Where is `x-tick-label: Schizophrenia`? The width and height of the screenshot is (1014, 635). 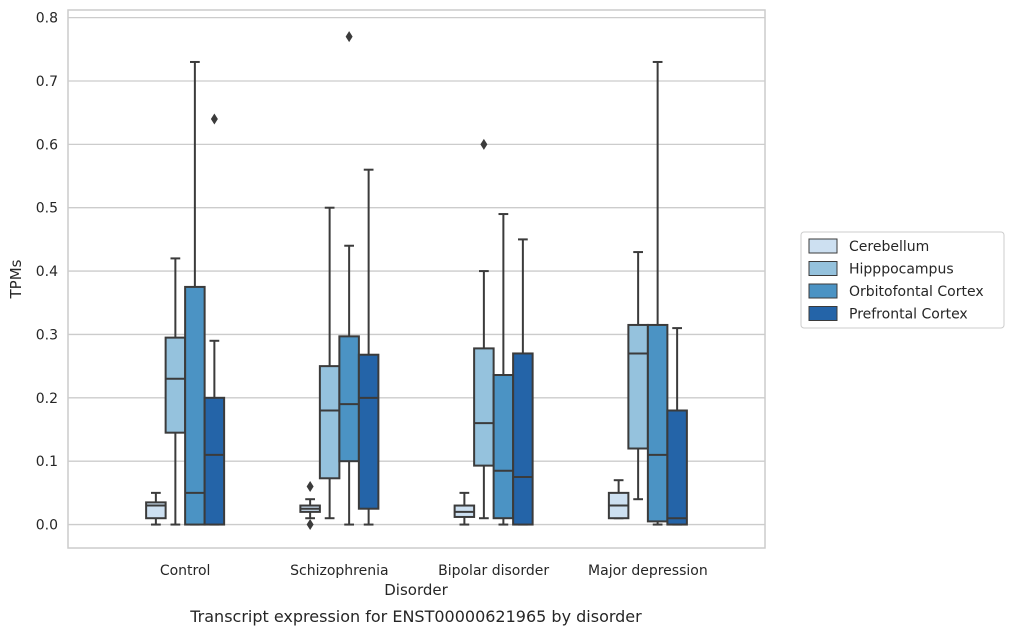 x-tick-label: Schizophrenia is located at coordinates (339, 571).